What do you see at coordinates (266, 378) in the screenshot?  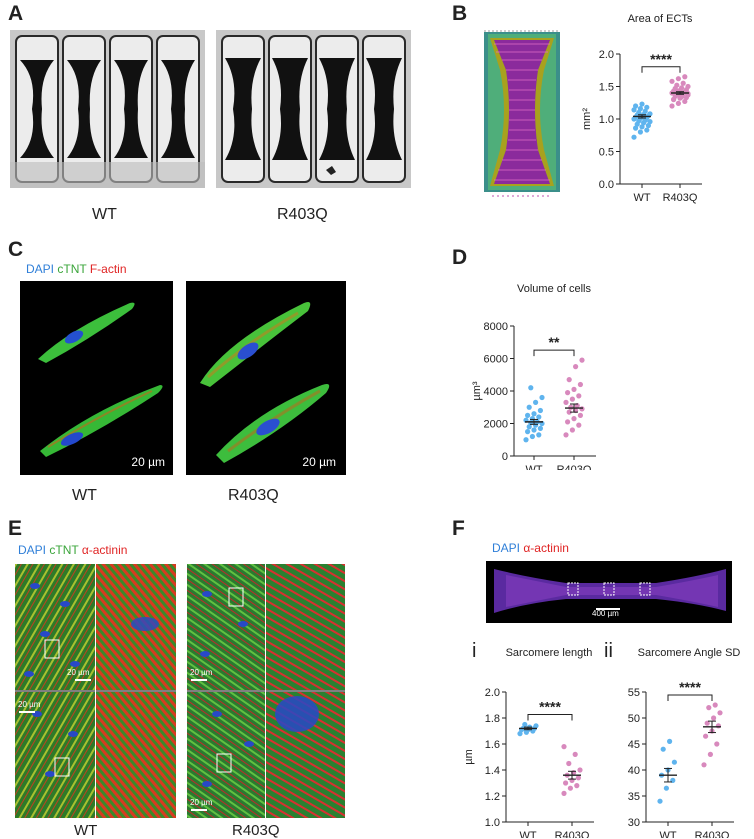 I see `cell-r403q-image: 20 µm` at bounding box center [266, 378].